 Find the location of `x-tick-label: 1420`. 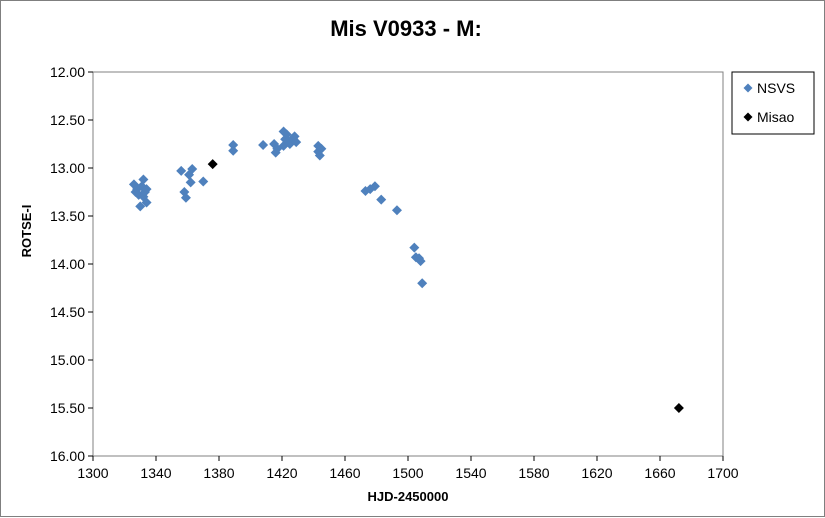

x-tick-label: 1420 is located at coordinates (281, 473).